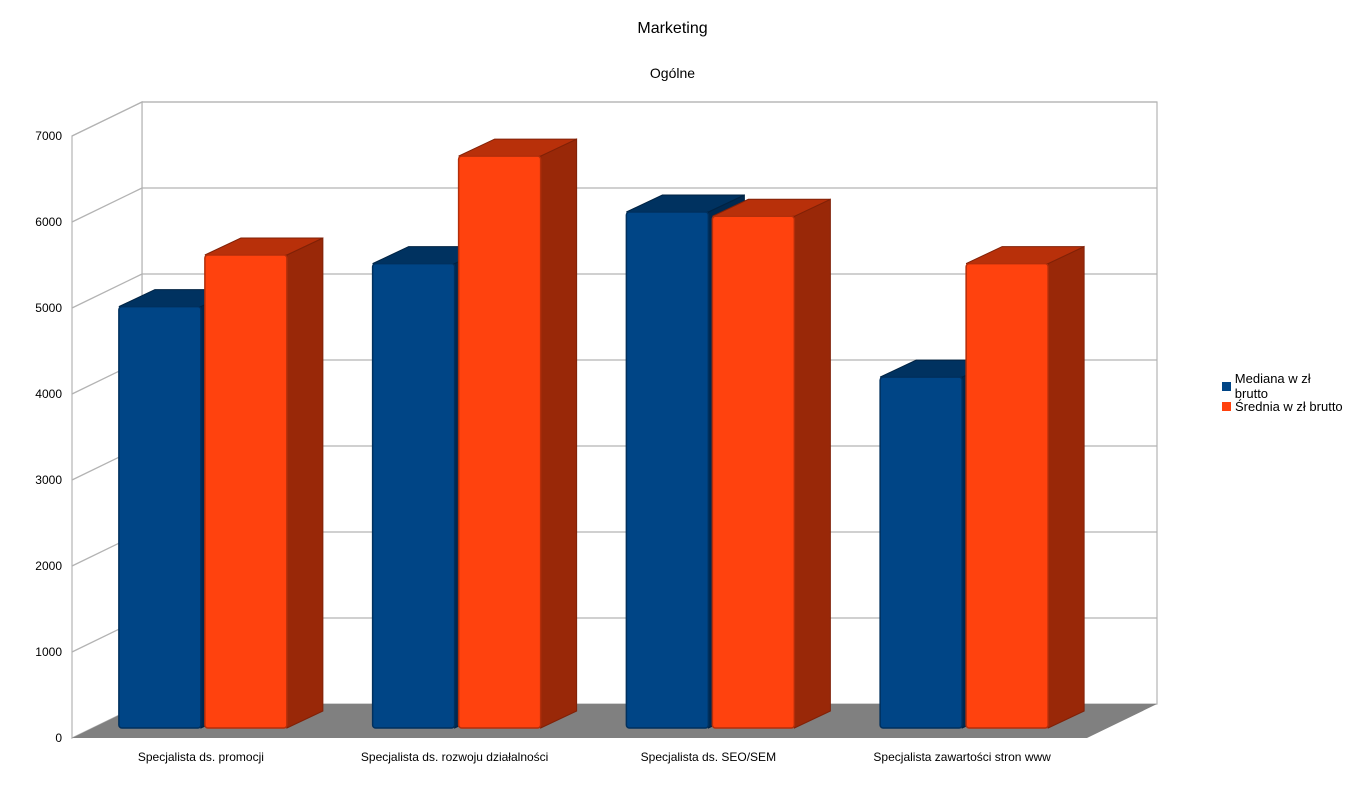 Image resolution: width=1345 pixels, height=785 pixels. What do you see at coordinates (962, 757) in the screenshot?
I see `x-tick-label: Specjalista zawartości stron www` at bounding box center [962, 757].